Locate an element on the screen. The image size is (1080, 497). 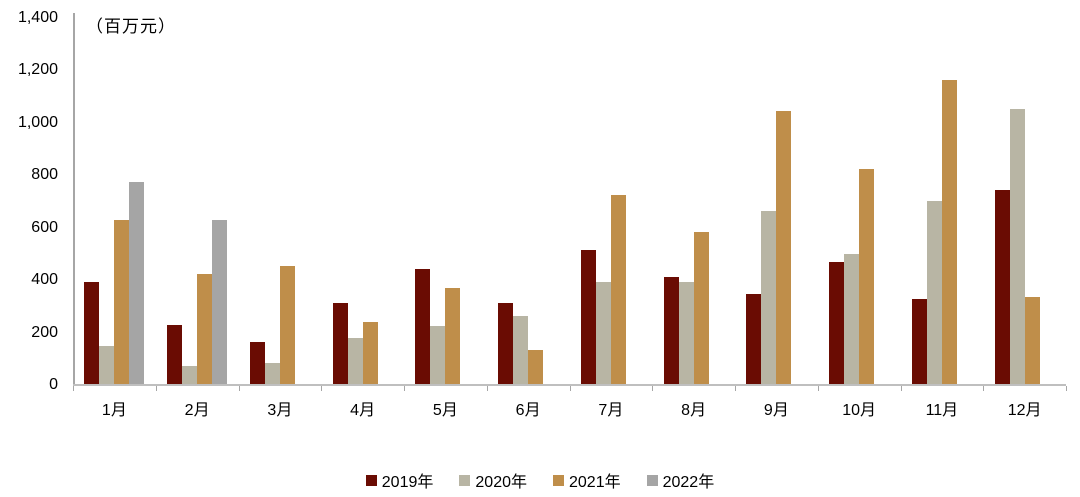
legend-label: 2019年 is located at coordinates (407, 482).